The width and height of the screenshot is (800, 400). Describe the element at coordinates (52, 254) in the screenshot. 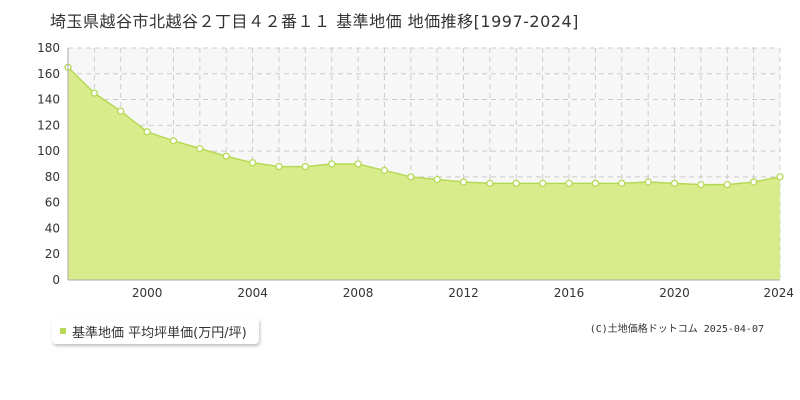

I see `y-tick-label: 20` at that location.